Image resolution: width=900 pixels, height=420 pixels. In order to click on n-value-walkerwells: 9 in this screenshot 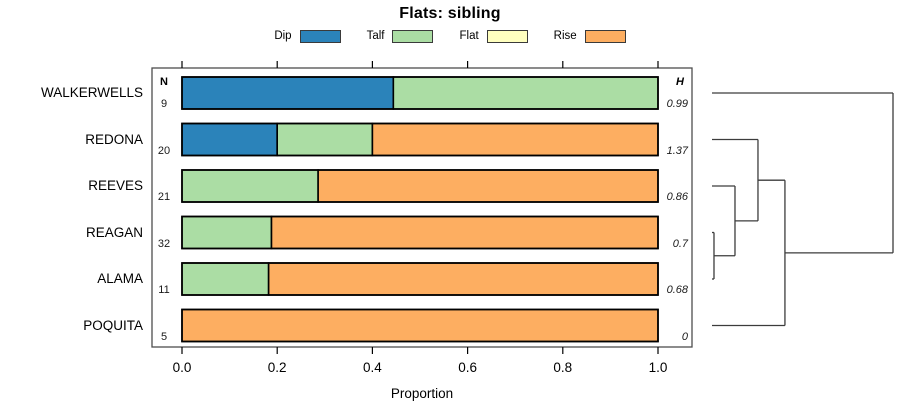, I will do `click(164, 104)`.